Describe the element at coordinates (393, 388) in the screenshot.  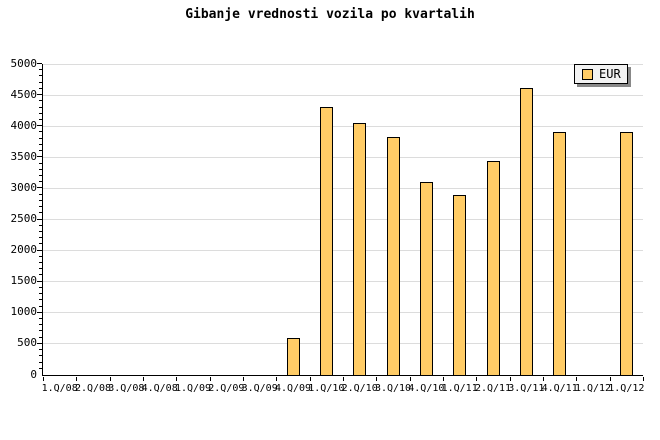
I see `x-axis-label: 3.Q/10` at that location.